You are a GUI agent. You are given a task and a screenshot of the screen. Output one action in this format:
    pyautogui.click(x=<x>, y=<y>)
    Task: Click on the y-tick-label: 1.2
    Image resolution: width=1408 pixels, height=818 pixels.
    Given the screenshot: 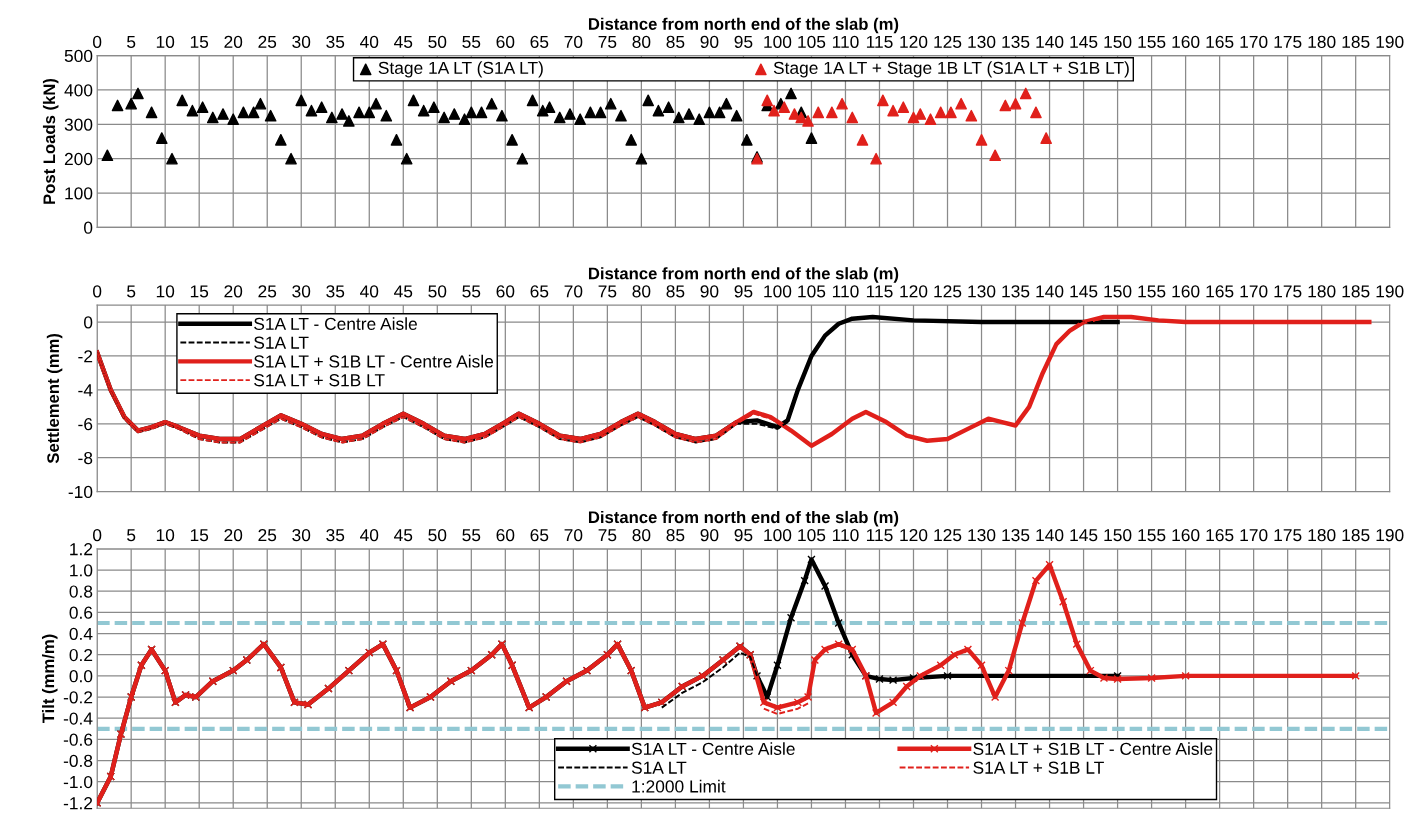 What is the action you would take?
    pyautogui.click(x=81, y=549)
    